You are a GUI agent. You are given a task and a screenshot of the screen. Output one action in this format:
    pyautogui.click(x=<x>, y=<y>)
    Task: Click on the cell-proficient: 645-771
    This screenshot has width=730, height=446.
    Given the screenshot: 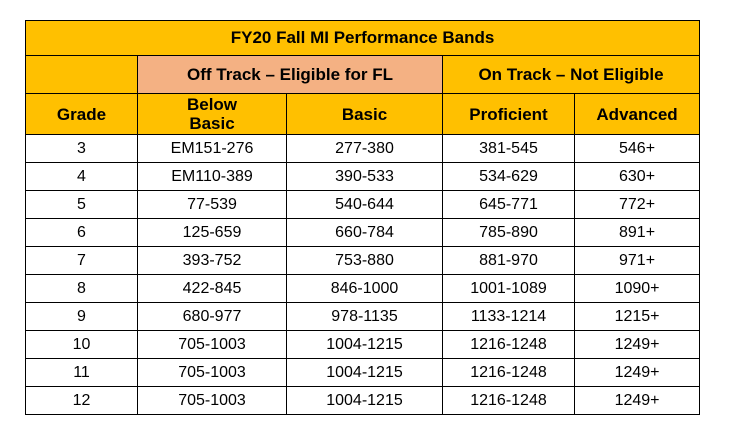 What is the action you would take?
    pyautogui.click(x=508, y=204)
    